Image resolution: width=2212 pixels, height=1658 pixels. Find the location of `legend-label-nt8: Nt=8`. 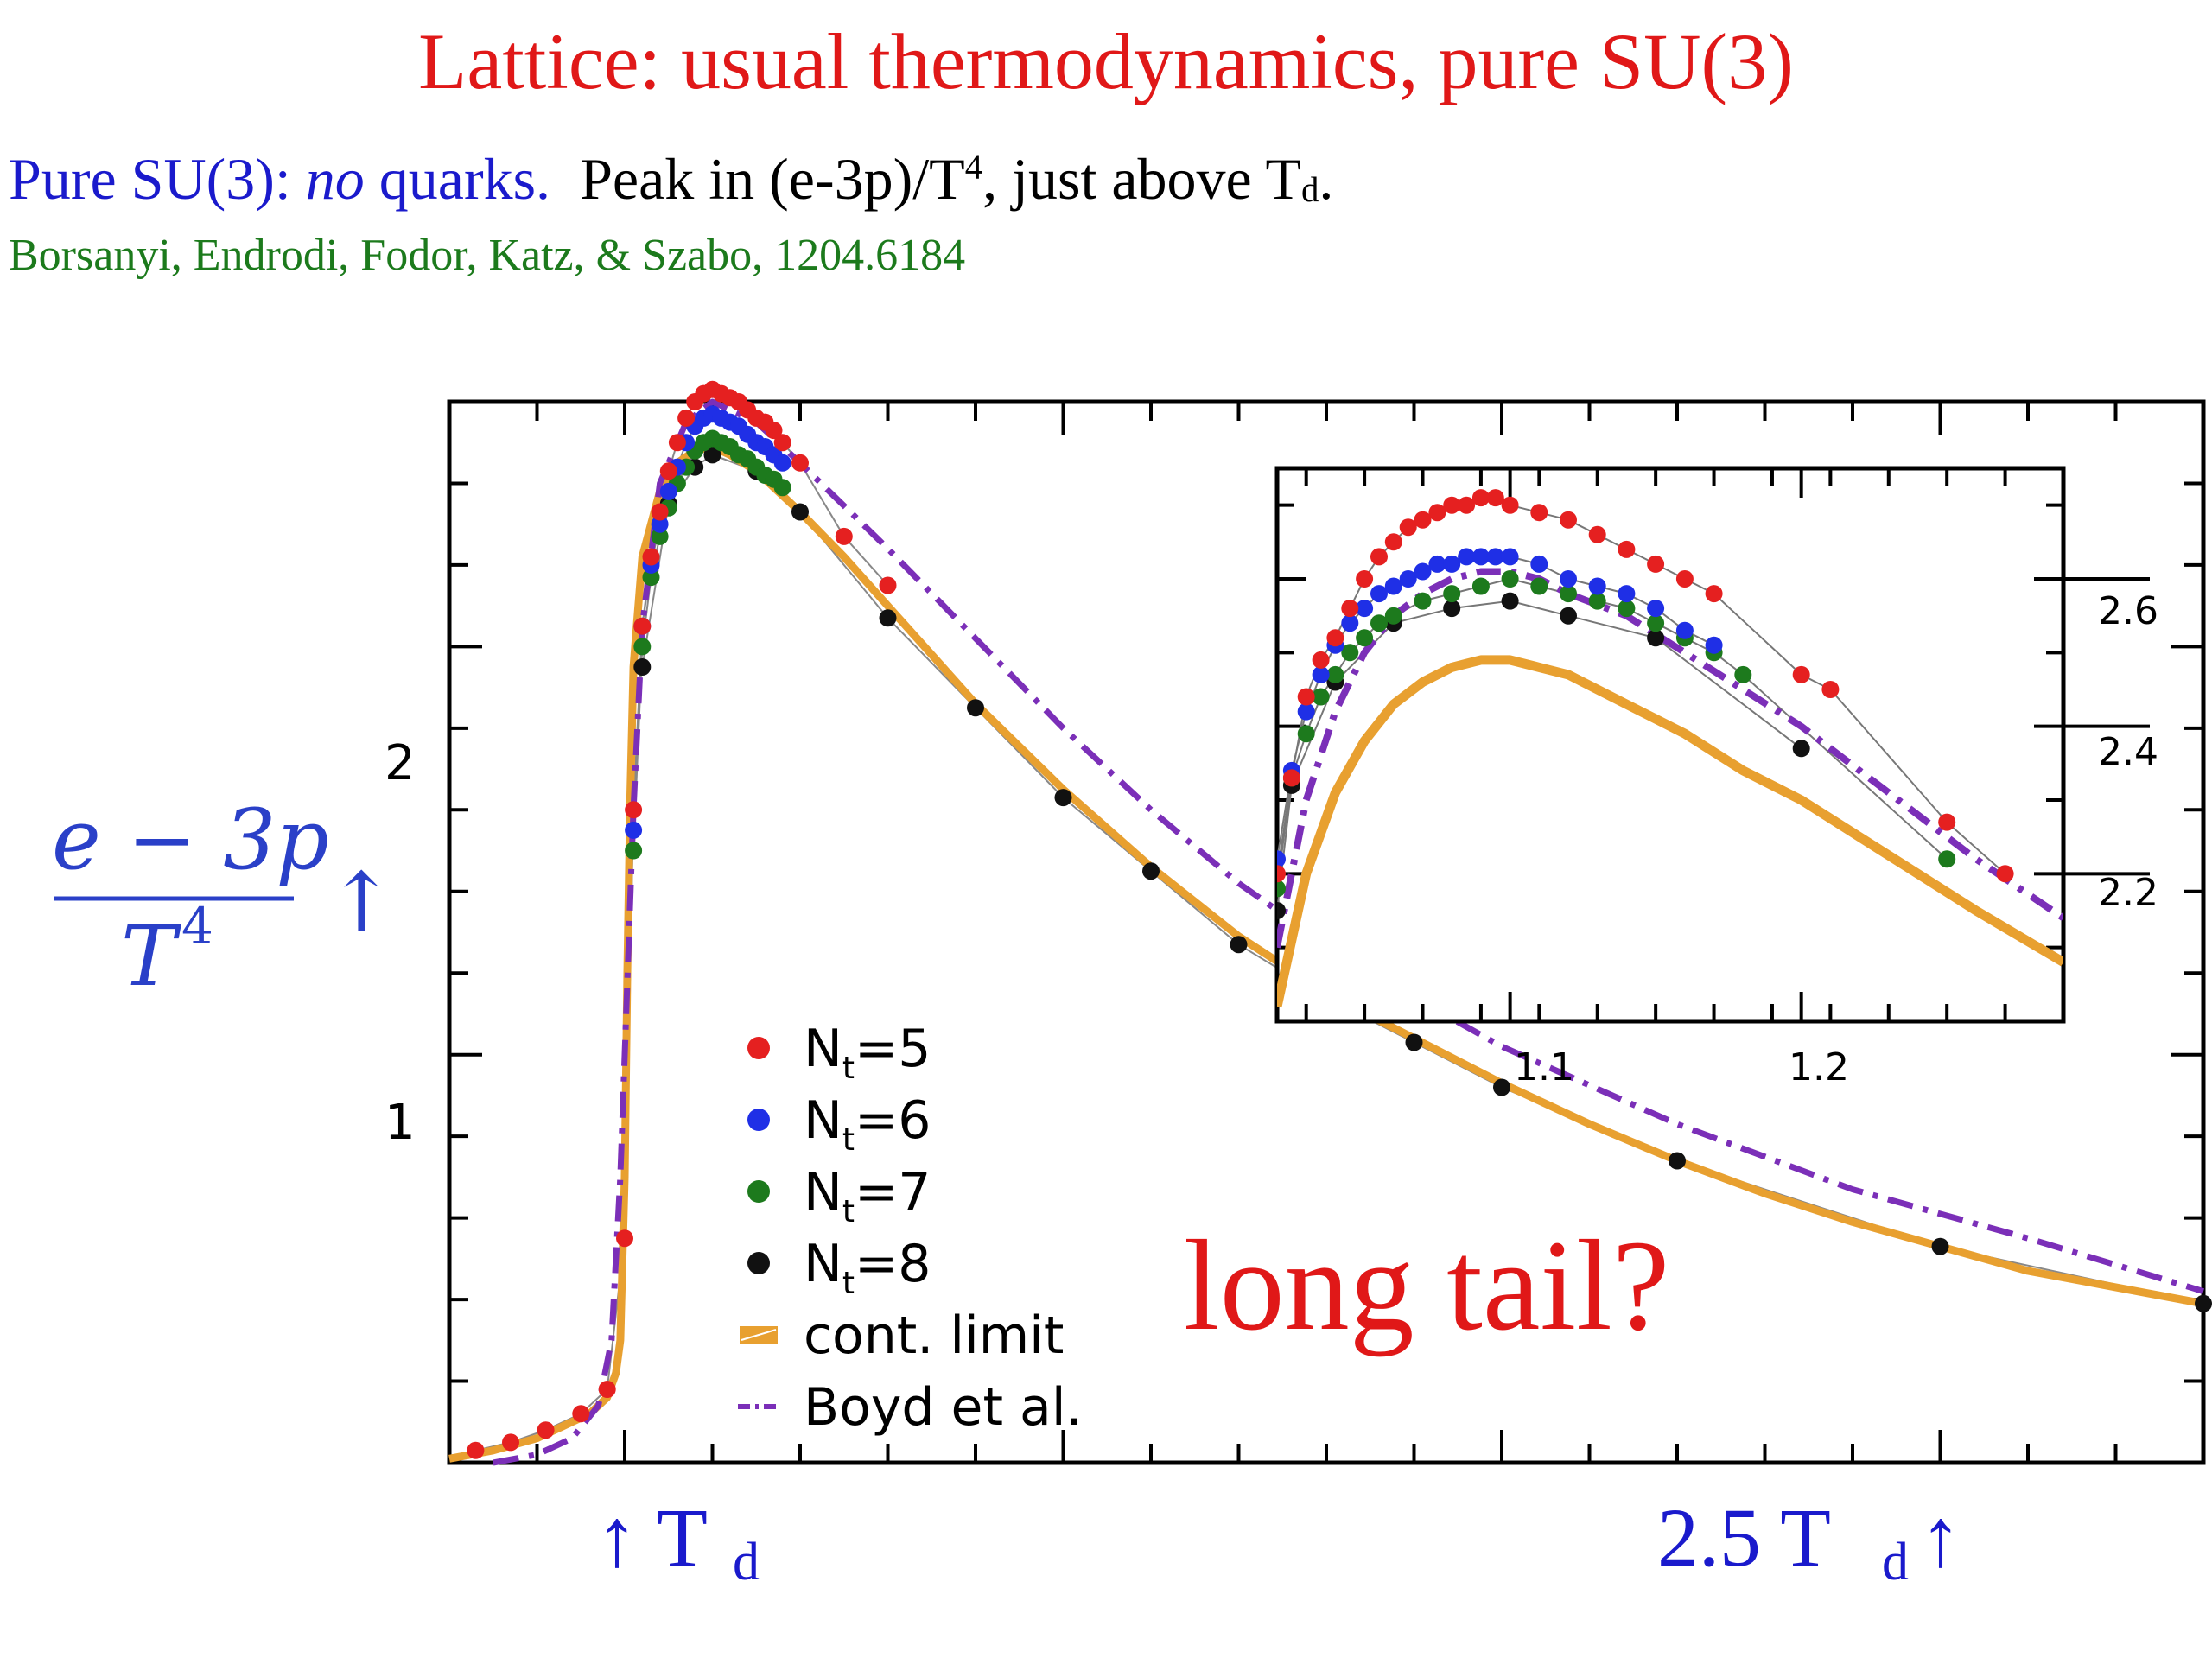

legend-label-nt8: Nt=8 is located at coordinates (867, 1267).